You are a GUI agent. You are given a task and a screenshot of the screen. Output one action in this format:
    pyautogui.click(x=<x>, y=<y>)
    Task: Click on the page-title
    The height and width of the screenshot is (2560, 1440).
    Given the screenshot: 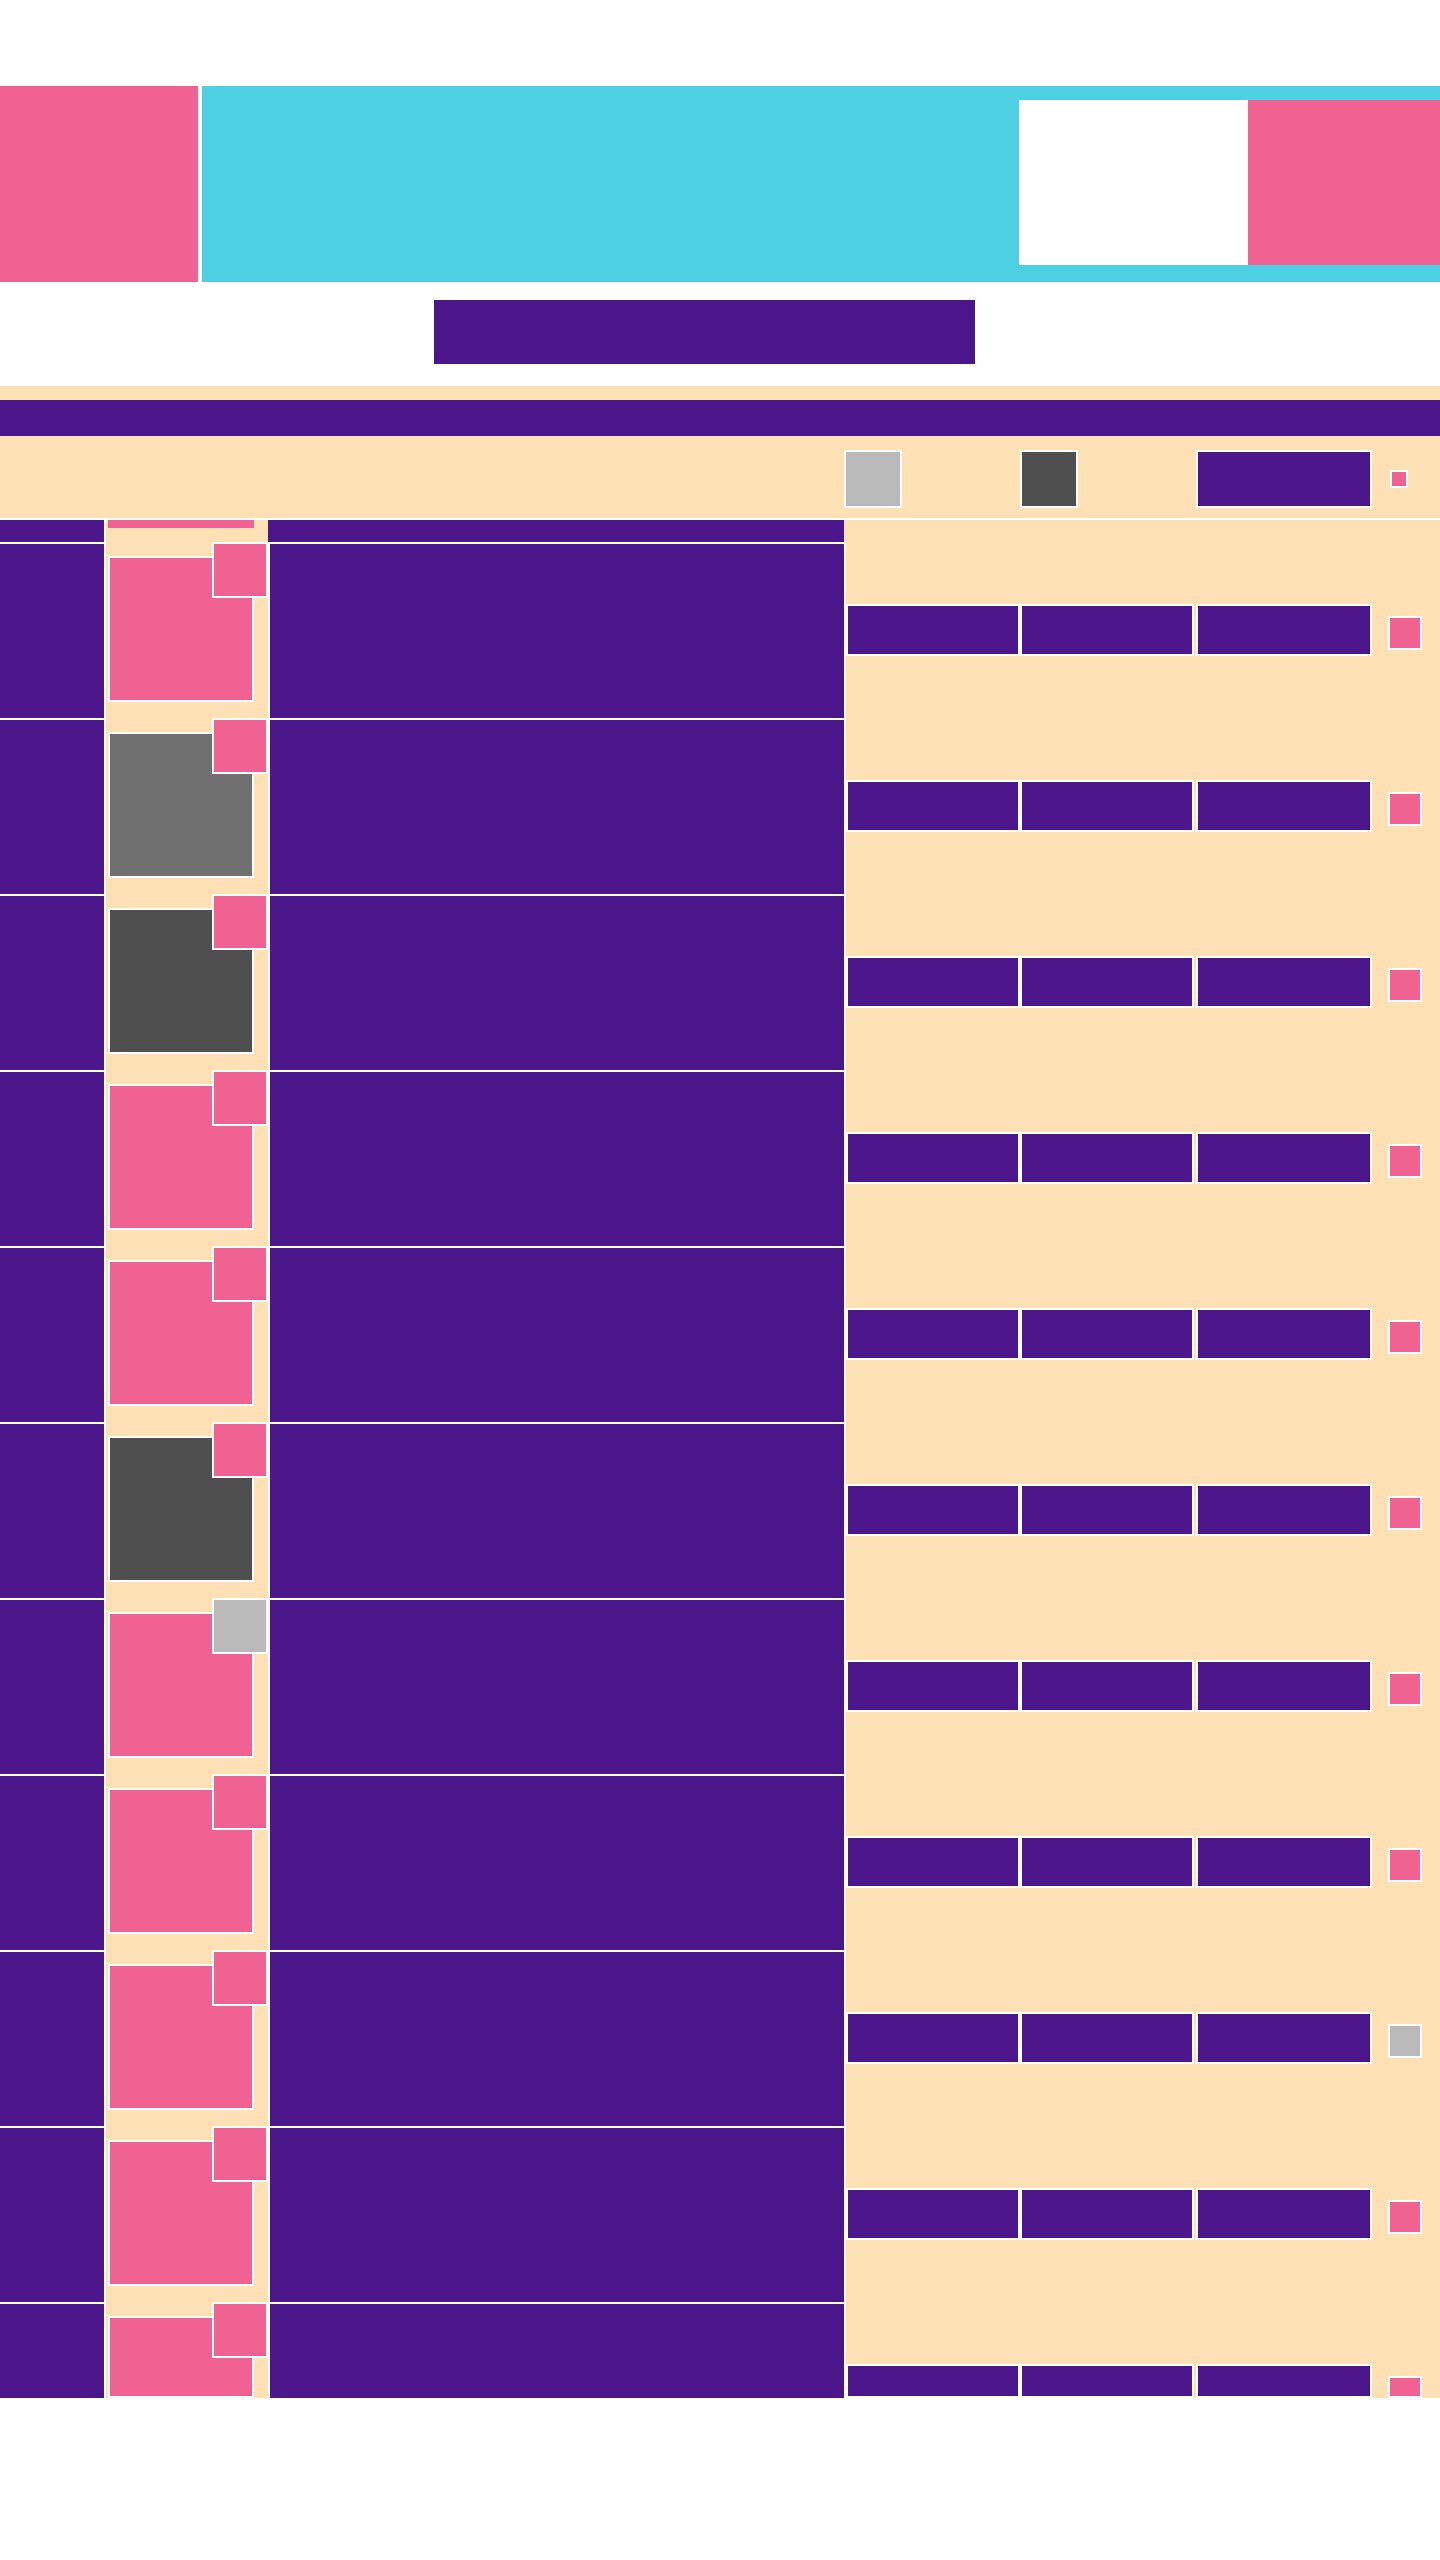 What is the action you would take?
    pyautogui.click(x=704, y=332)
    